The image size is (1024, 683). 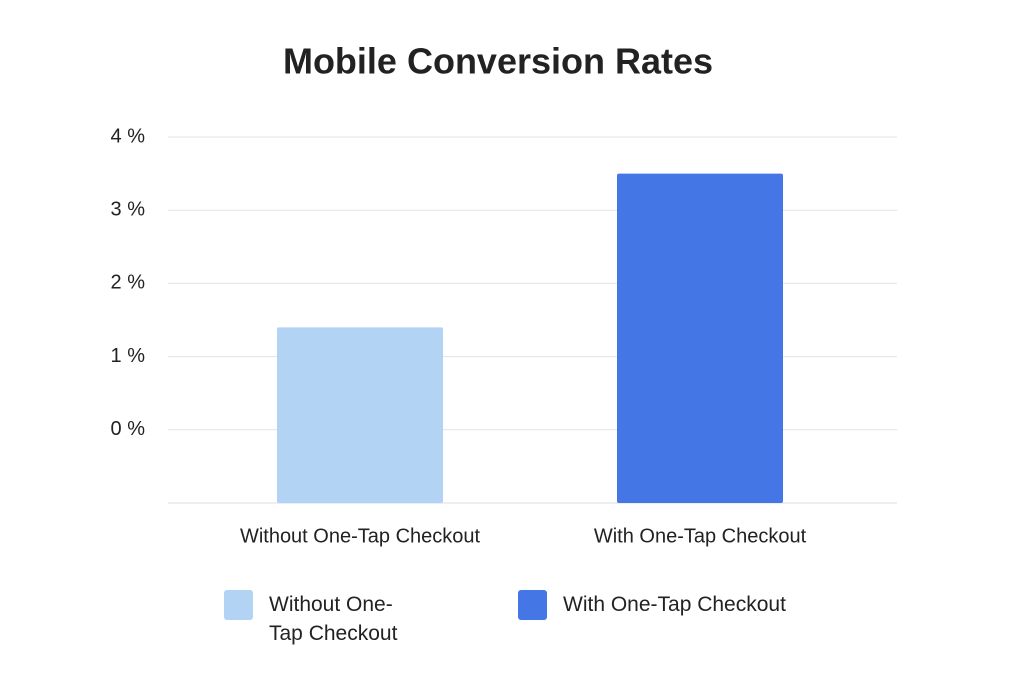 I want to click on chart-title: Mobile Conversion Rates, so click(x=498, y=61).